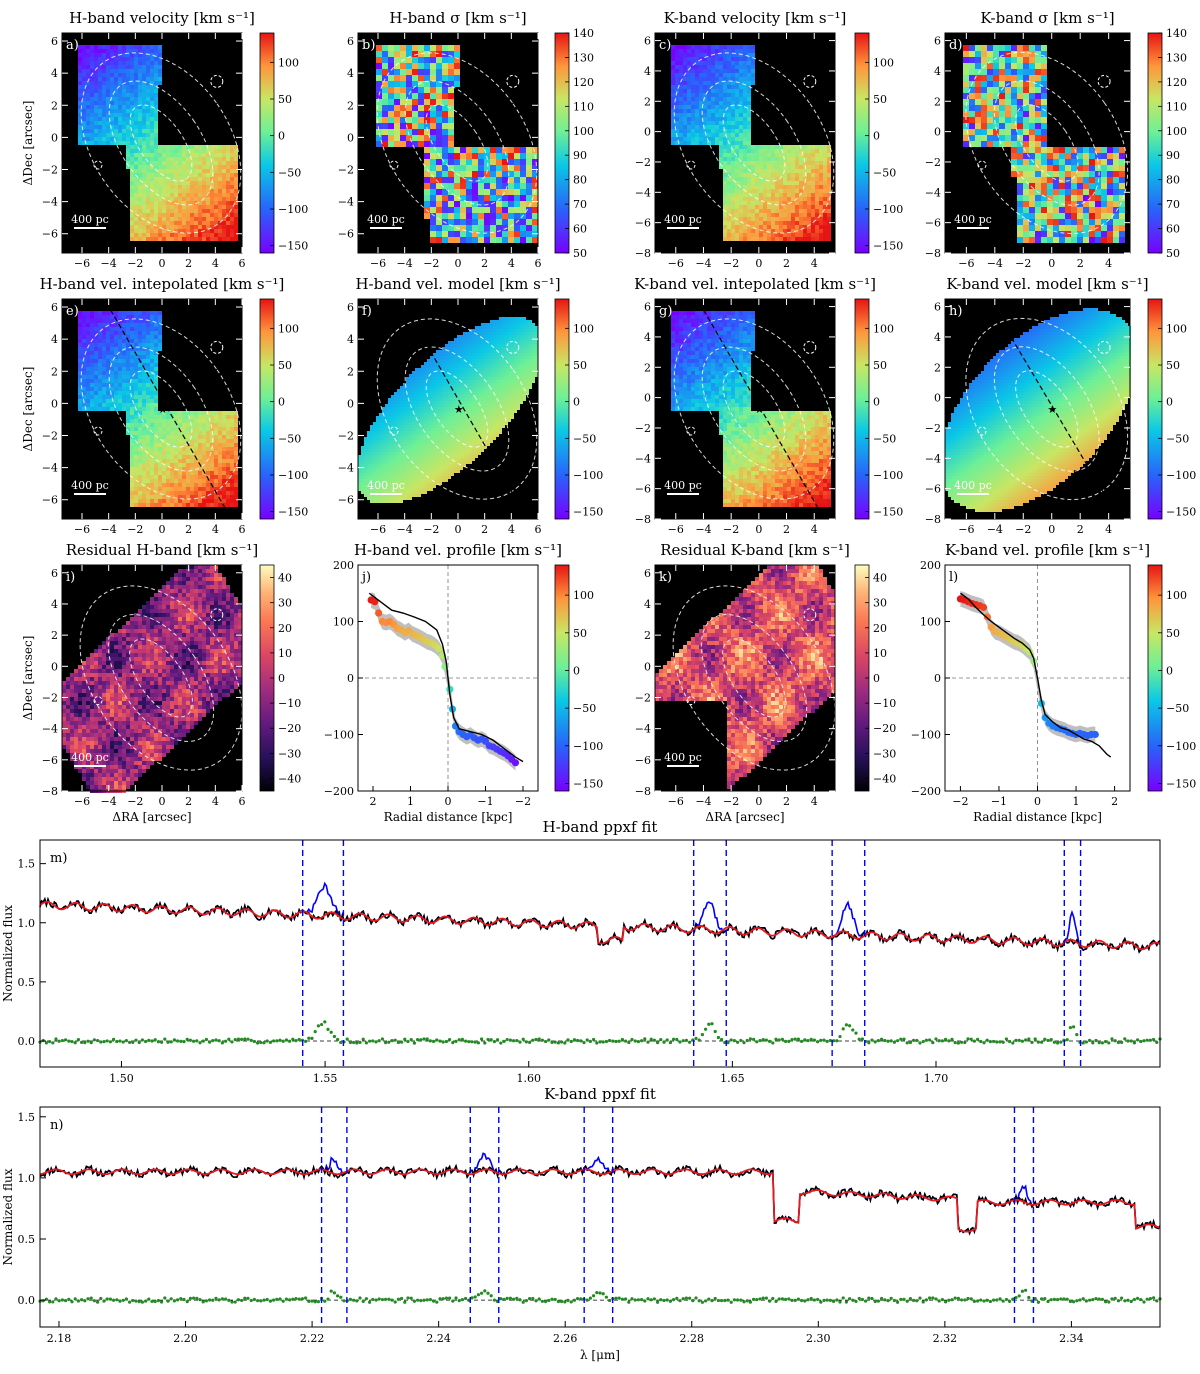 Image resolution: width=1200 pixels, height=1374 pixels. I want to click on panel-label: k), so click(665, 577).